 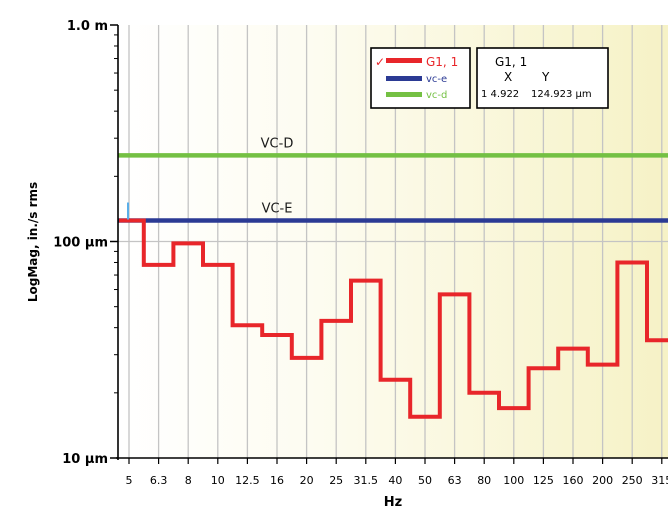 What do you see at coordinates (602, 480) in the screenshot?
I see `x-tick-label: 200` at bounding box center [602, 480].